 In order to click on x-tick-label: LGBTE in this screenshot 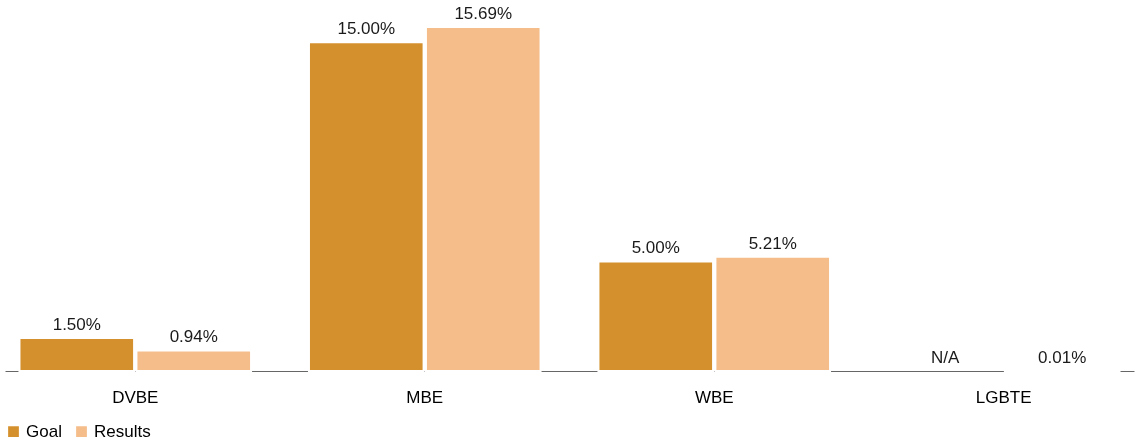, I will do `click(1003, 397)`.